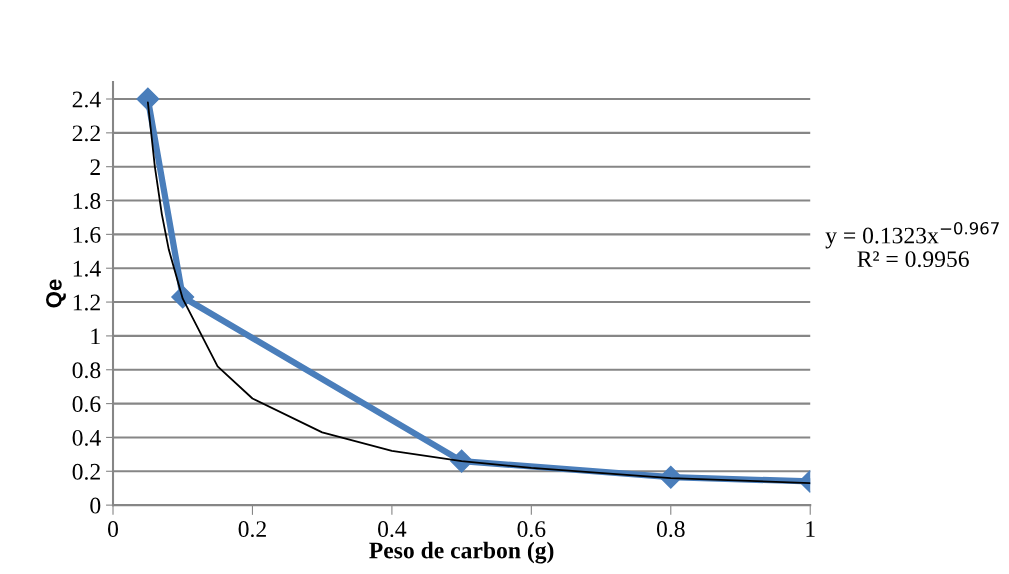  I want to click on y-tick-label: 0.4, so click(86, 437).